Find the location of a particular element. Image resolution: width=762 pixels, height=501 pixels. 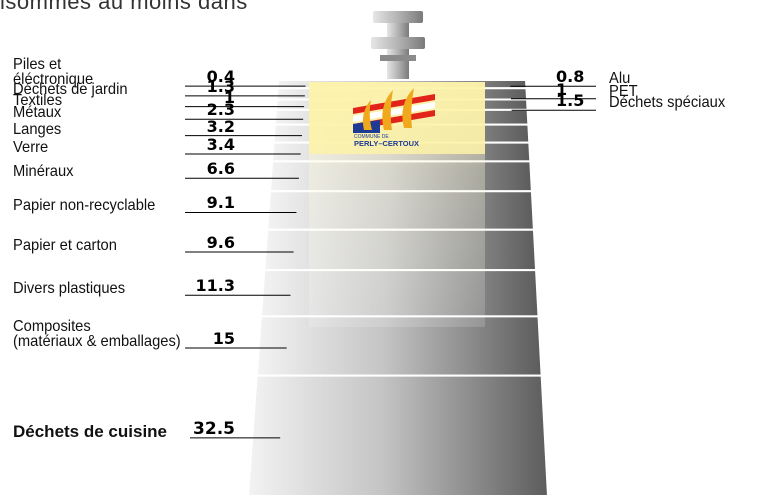

value-label: 9.6 is located at coordinates (220, 242).